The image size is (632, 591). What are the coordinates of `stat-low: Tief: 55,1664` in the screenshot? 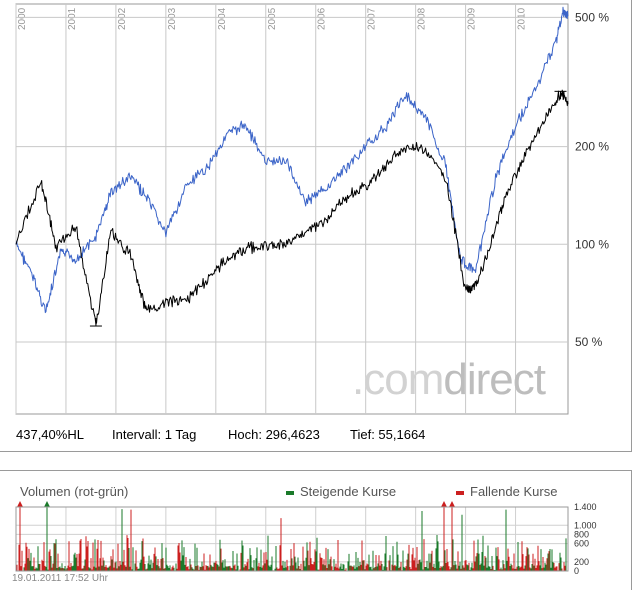 It's located at (388, 434).